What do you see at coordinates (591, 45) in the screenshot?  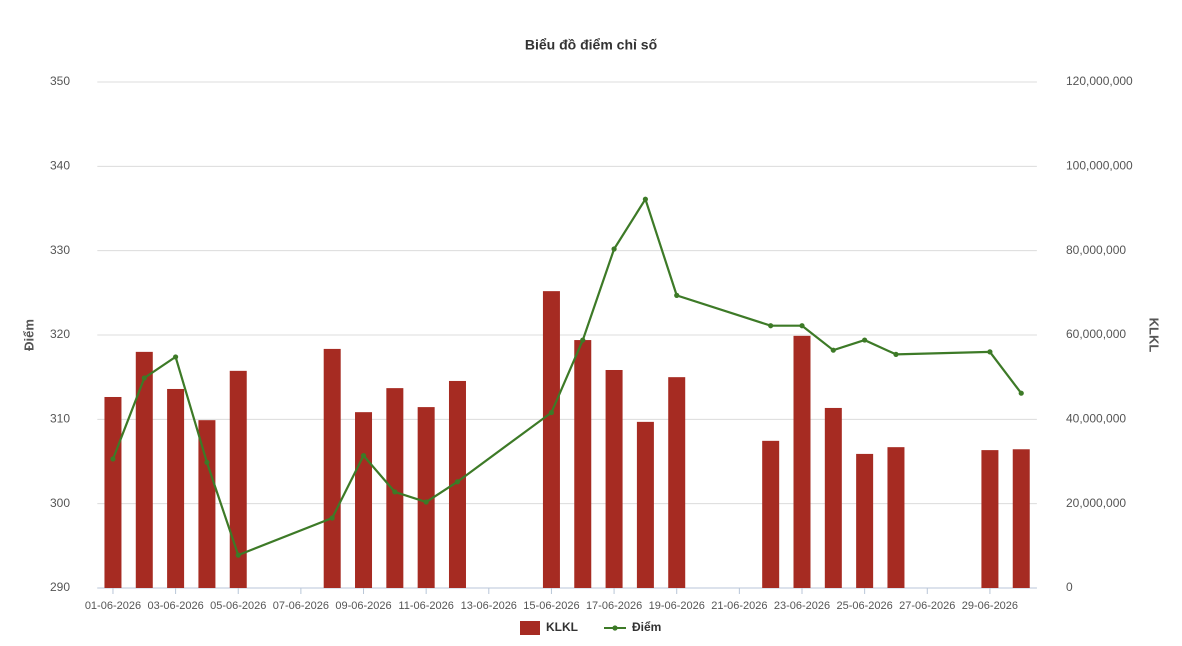 I see `chart-title: Biểu đồ điểm chỉ số` at bounding box center [591, 45].